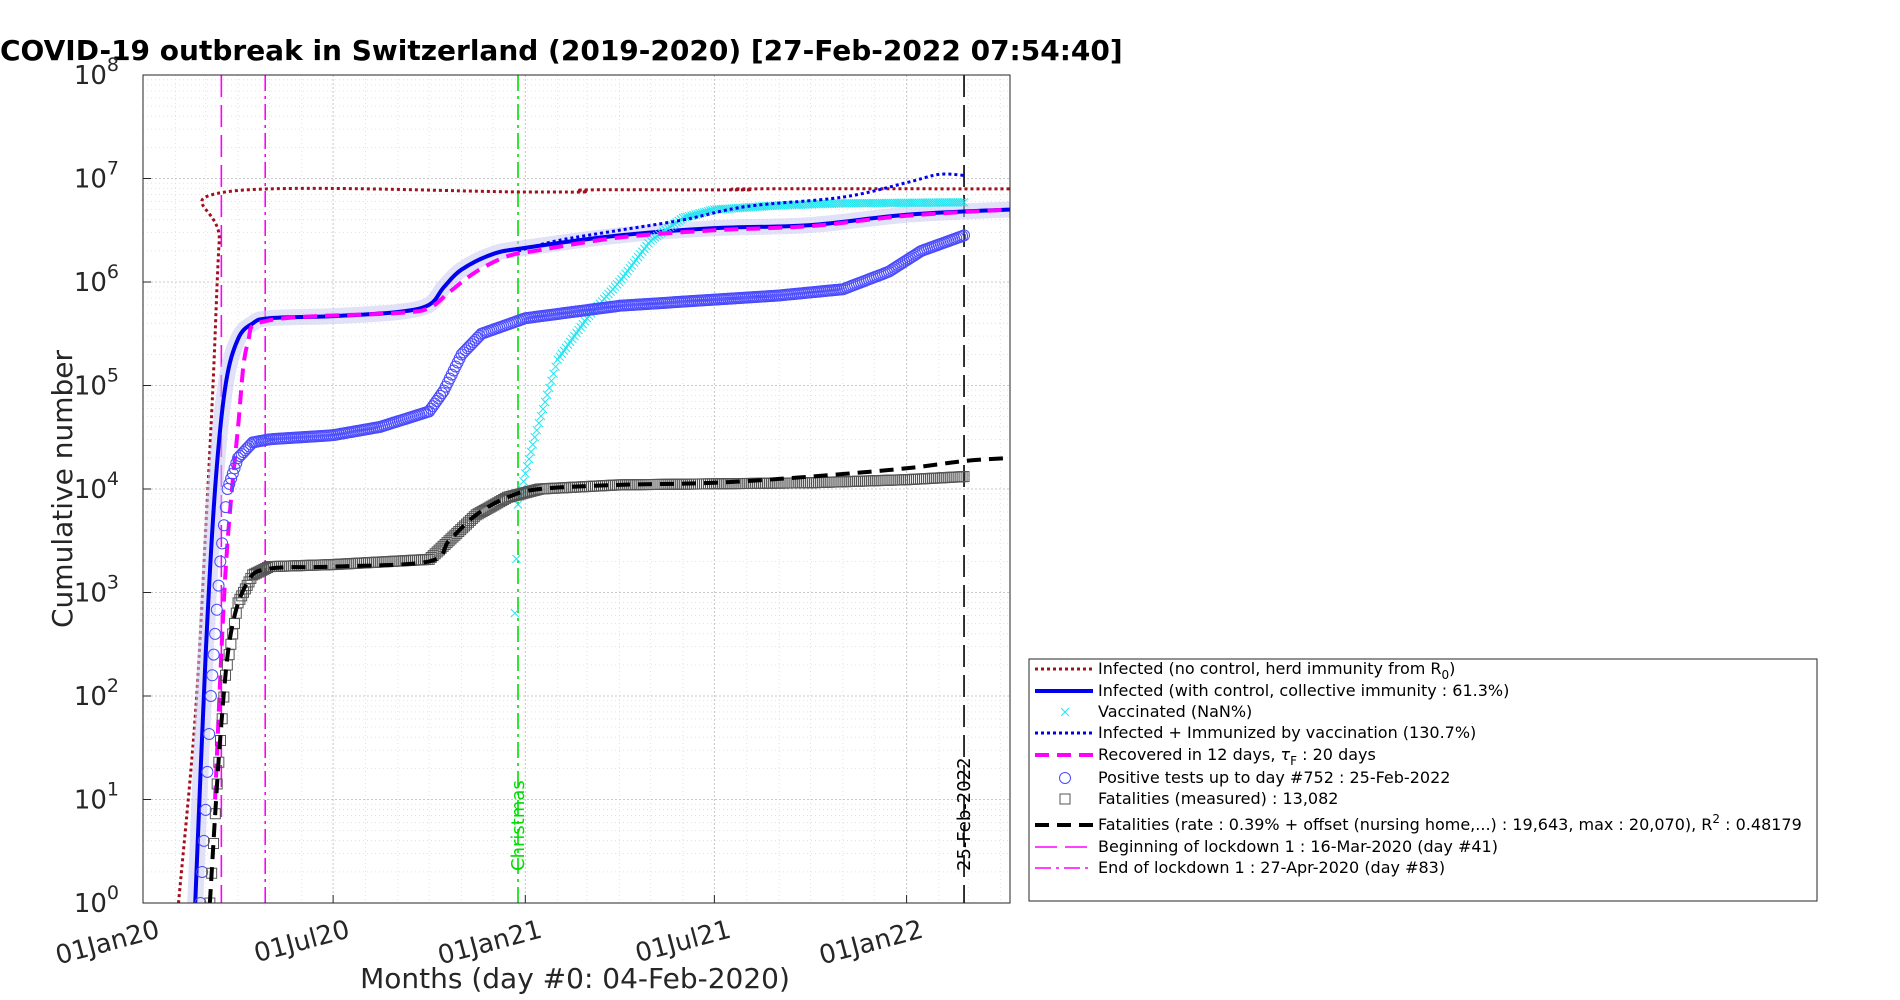 The width and height of the screenshot is (1900, 1000). Describe the element at coordinates (575, 978) in the screenshot. I see `x-axis-label: Months (day #0: 04-Feb-2020)` at that location.